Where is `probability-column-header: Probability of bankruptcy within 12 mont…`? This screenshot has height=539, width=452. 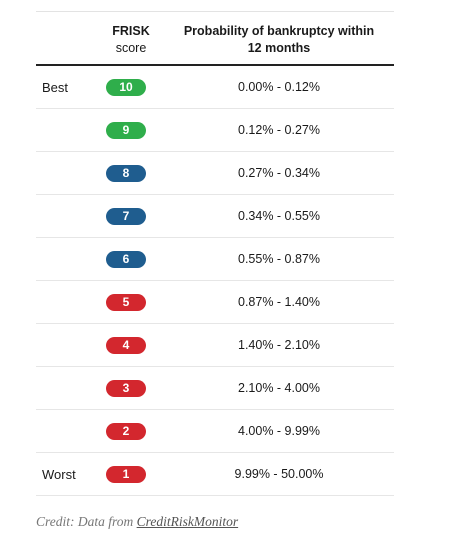 probability-column-header: Probability of bankruptcy within 12 mont… is located at coordinates (279, 40).